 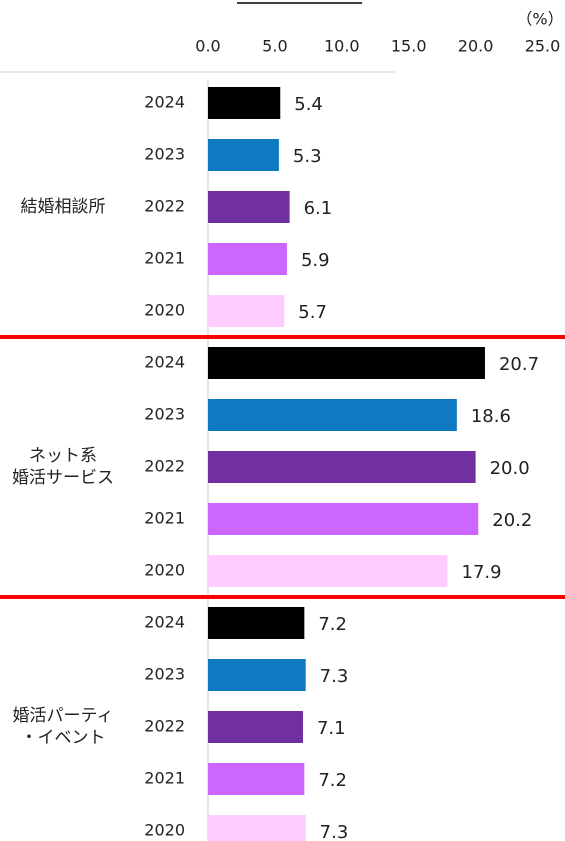 What do you see at coordinates (331, 728) in the screenshot?
I see `value-label: 7.1` at bounding box center [331, 728].